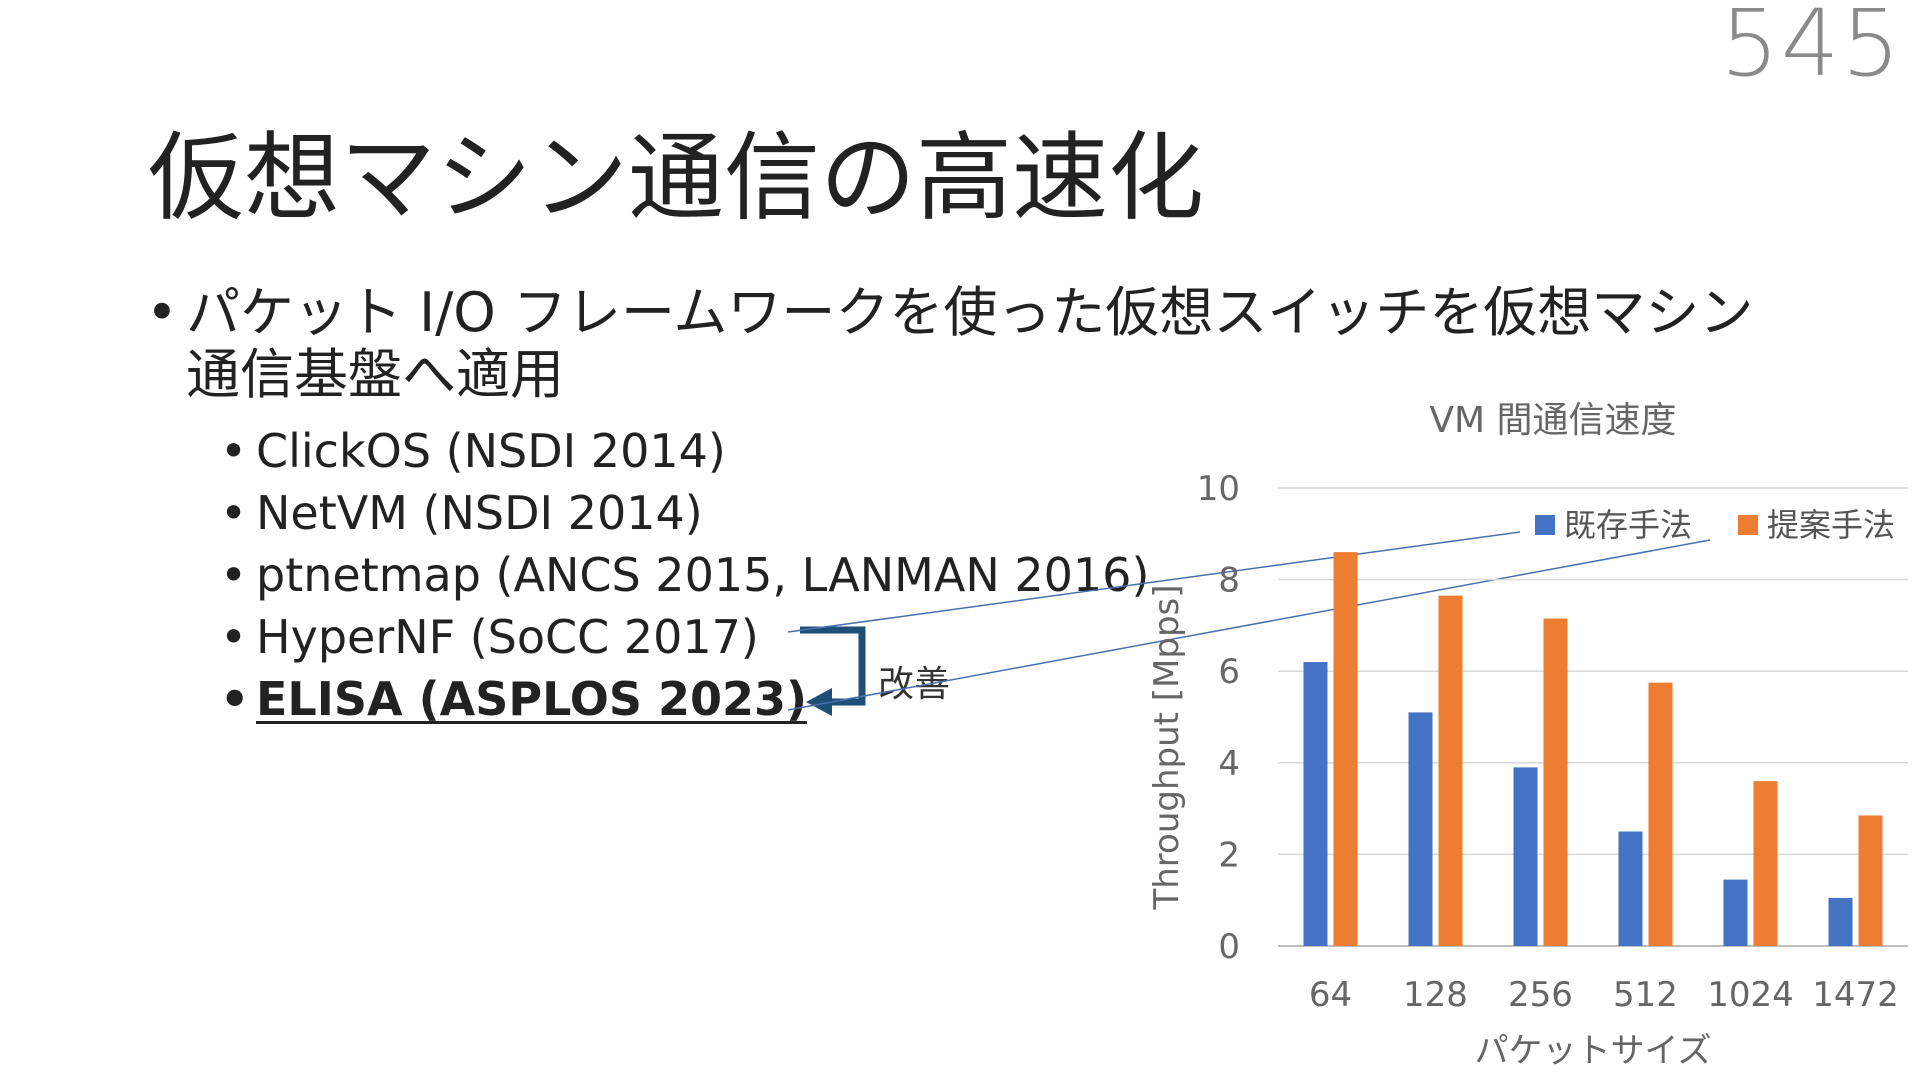 Image resolution: width=1920 pixels, height=1080 pixels. What do you see at coordinates (1229, 947) in the screenshot?
I see `y-tick-label-0: 0` at bounding box center [1229, 947].